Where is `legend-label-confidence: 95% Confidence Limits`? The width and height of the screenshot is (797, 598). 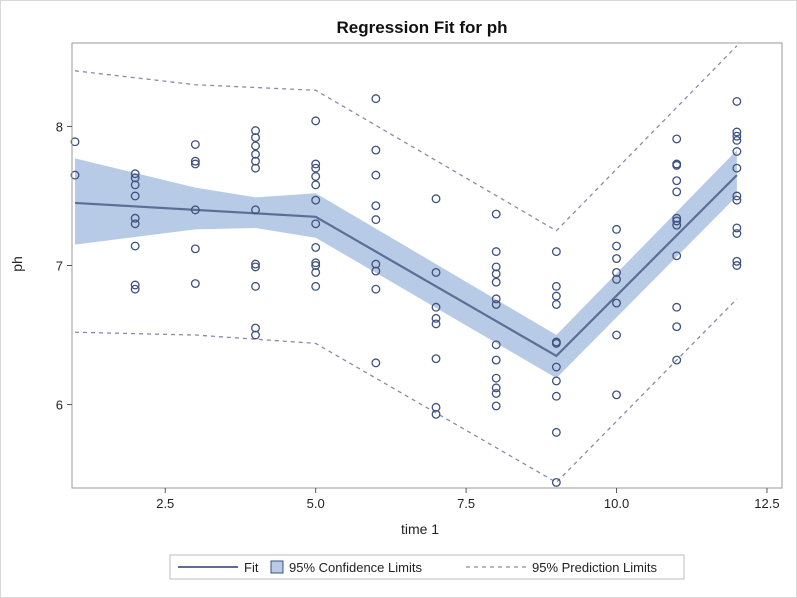
legend-label-confidence: 95% Confidence Limits is located at coordinates (355, 567).